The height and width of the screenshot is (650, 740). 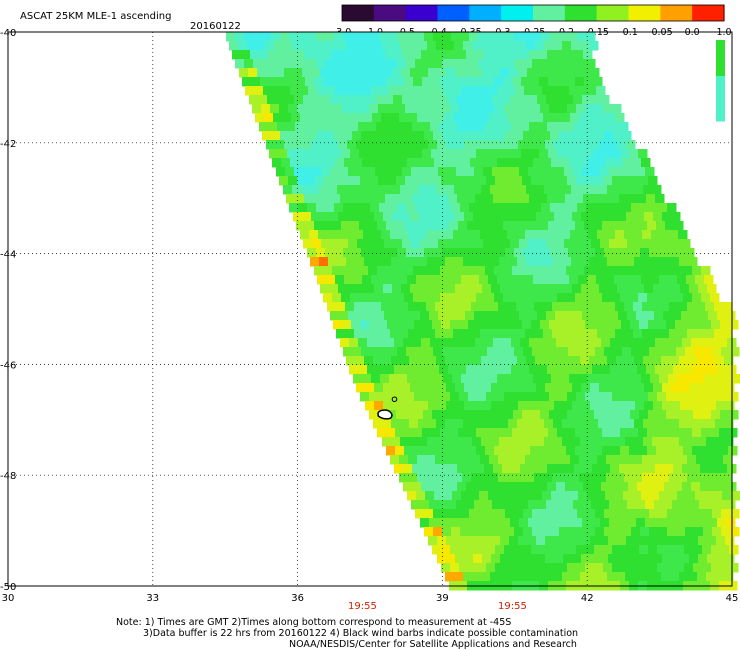 I want to click on lat-label: -44, so click(x=8, y=255).